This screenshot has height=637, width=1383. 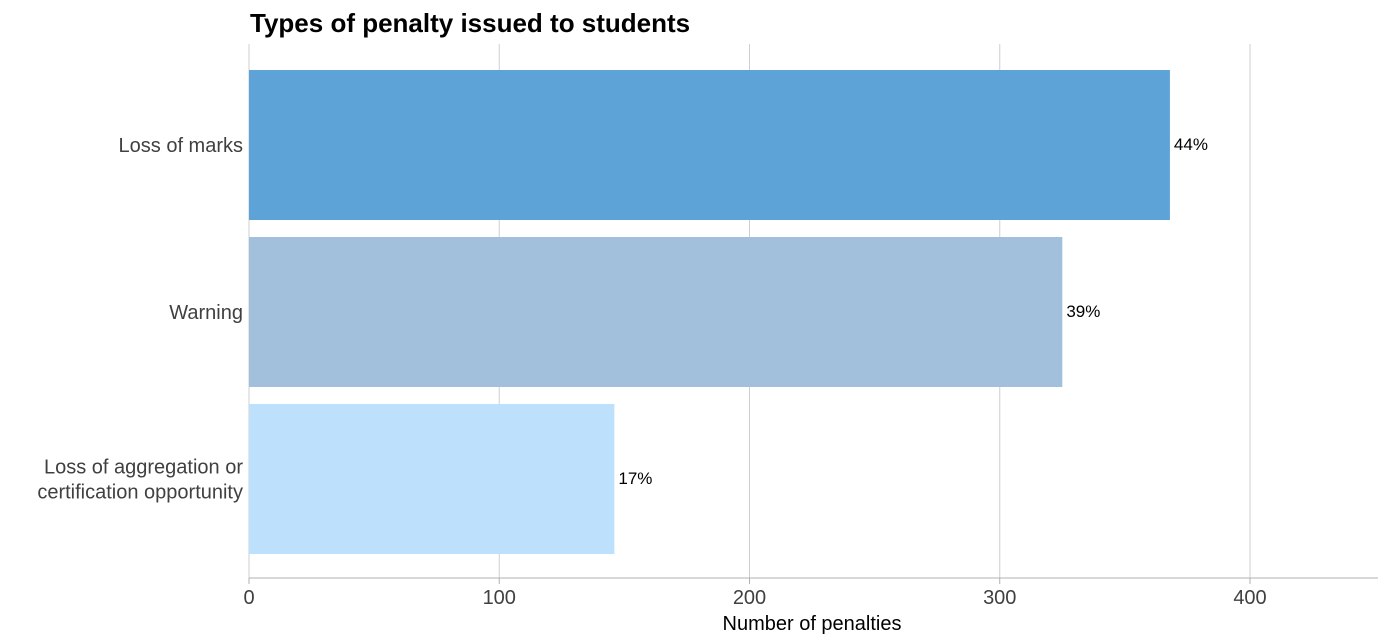 I want to click on category-label-line: Loss of marks, so click(x=181, y=146).